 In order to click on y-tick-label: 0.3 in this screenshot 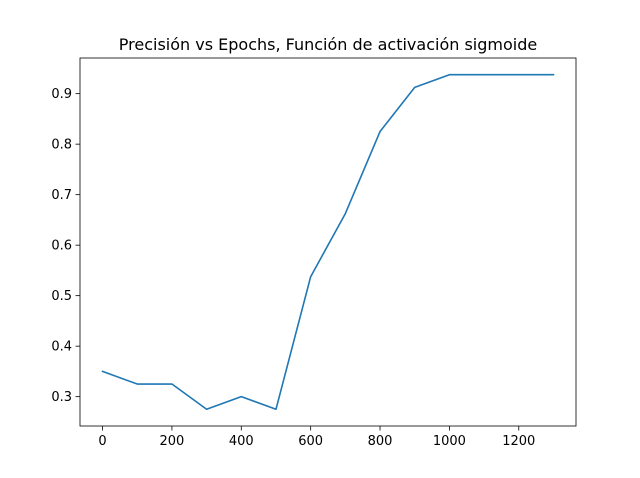, I will do `click(61, 397)`.